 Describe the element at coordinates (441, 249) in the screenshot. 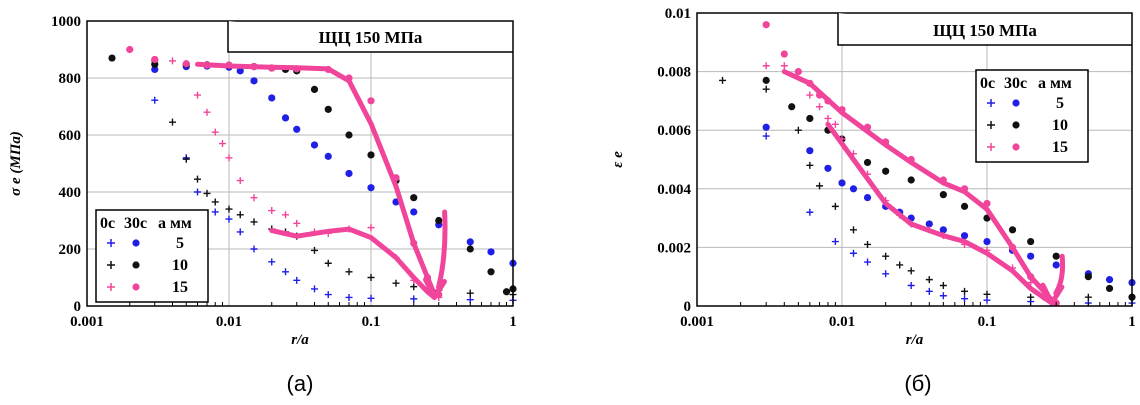

I see `arrow-shaft` at that location.